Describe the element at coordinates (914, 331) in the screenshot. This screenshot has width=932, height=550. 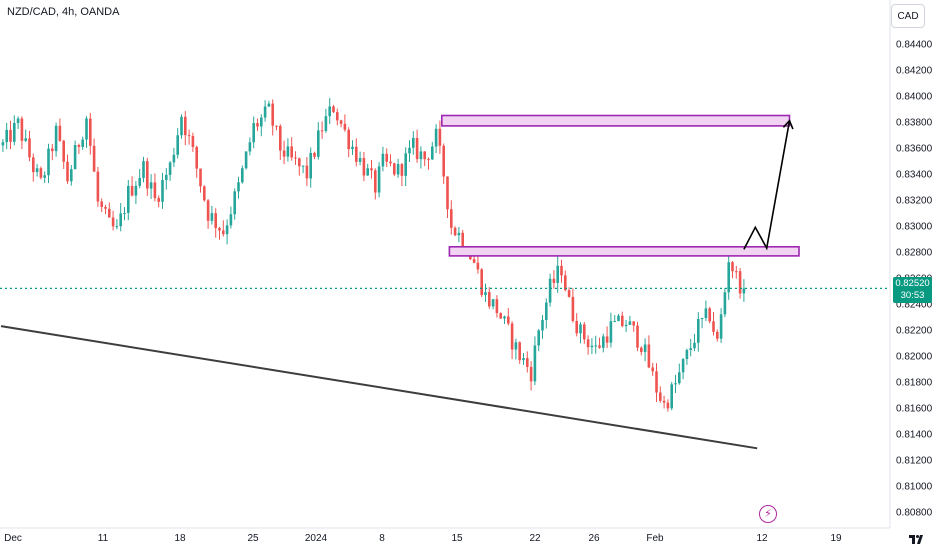
I see `price-tick-label: 0.82200` at that location.